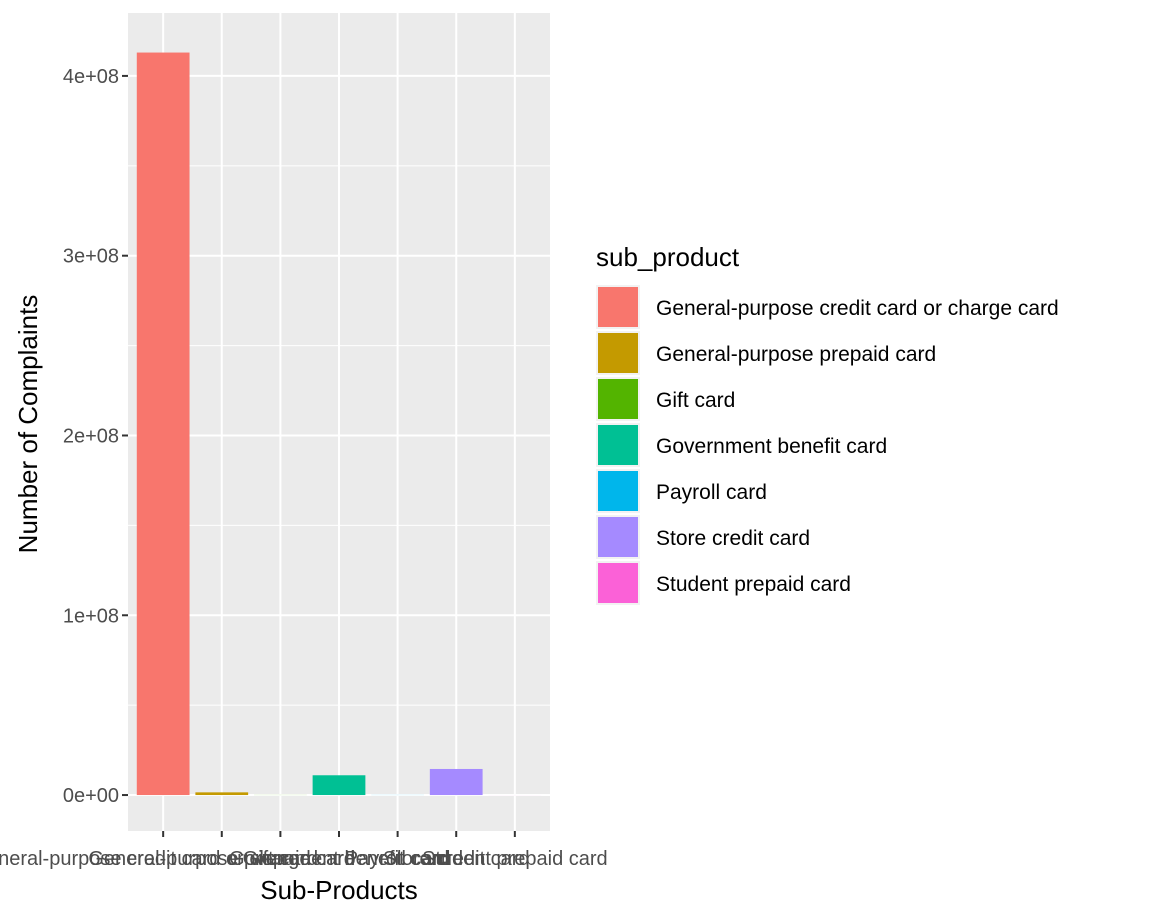  I want to click on legend-label: Gift card, so click(695, 400).